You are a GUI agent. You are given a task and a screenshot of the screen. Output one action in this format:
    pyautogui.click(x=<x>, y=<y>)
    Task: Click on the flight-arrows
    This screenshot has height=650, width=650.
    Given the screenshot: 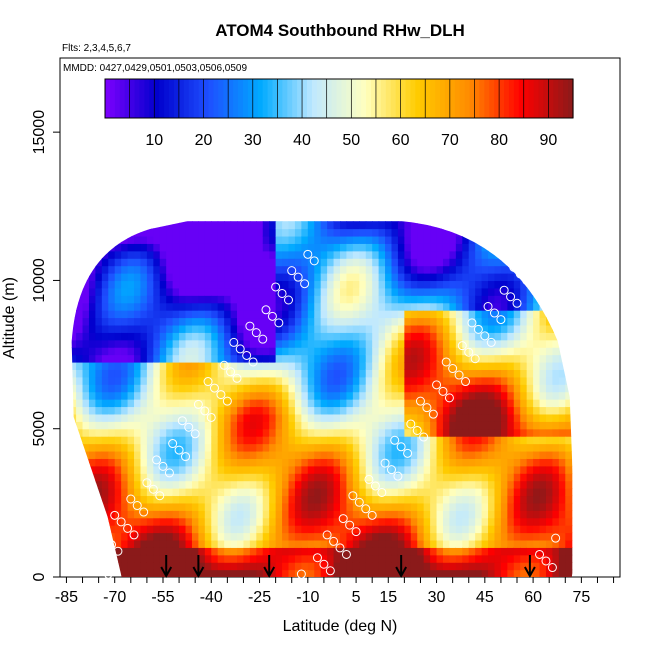 What is the action you would take?
    pyautogui.click(x=348, y=567)
    